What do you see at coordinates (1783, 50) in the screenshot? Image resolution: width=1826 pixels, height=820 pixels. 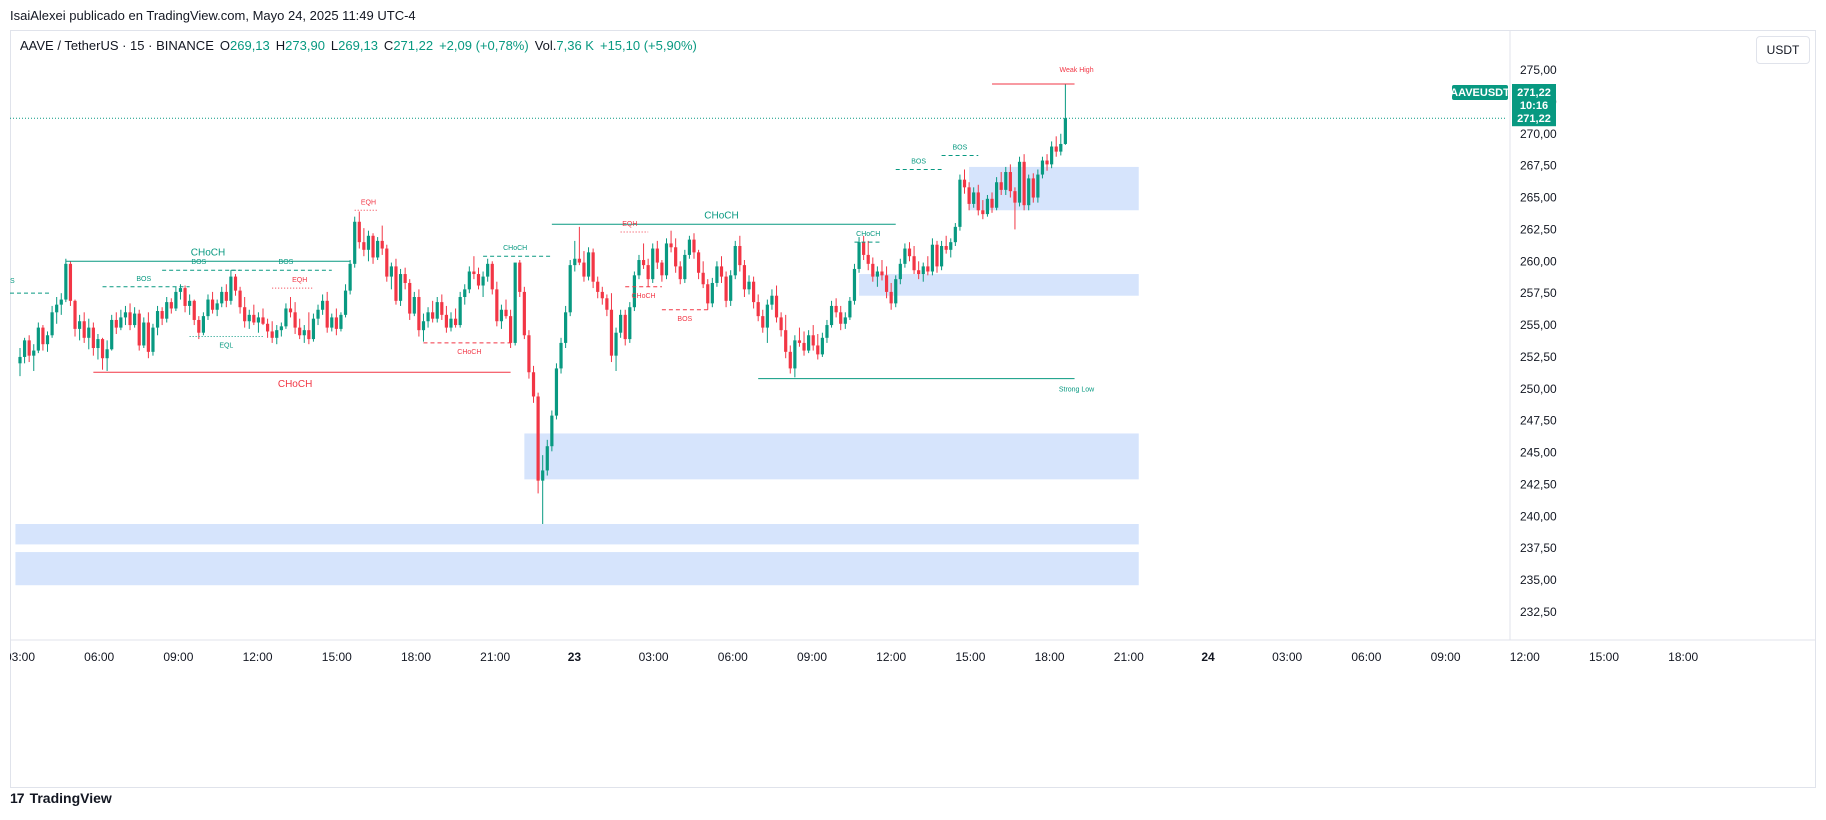 I see `currency-button: USDT` at bounding box center [1783, 50].